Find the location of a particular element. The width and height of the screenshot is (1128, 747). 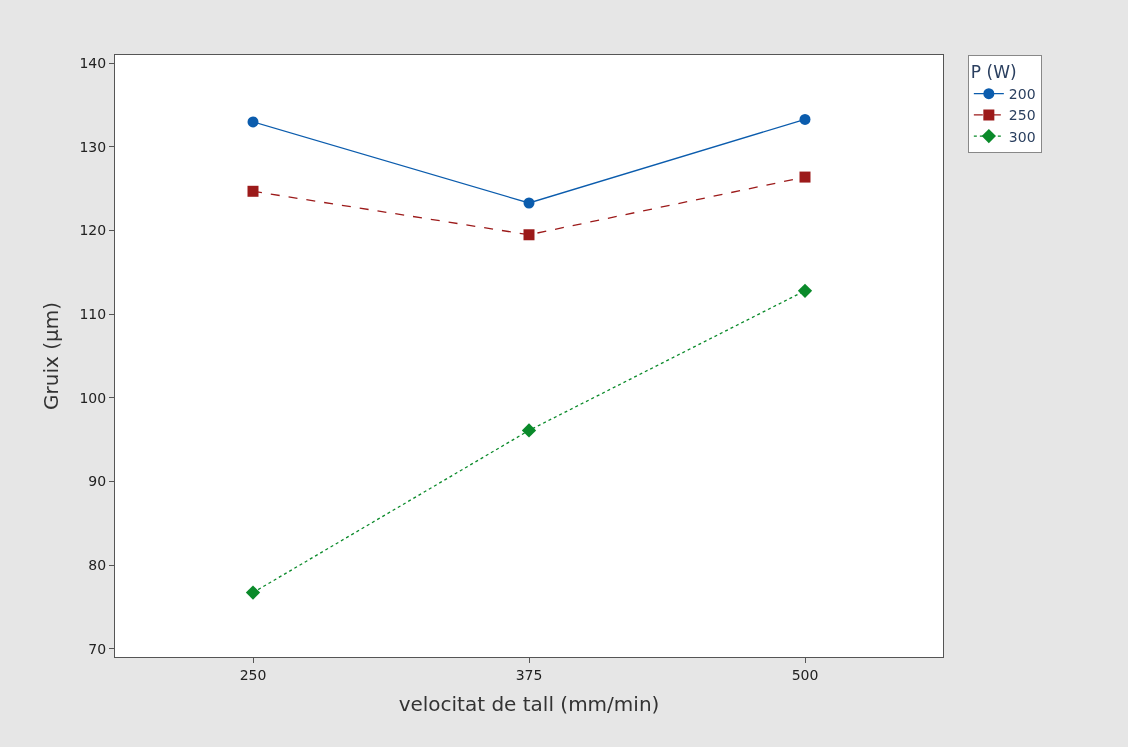

legend-label: 250 is located at coordinates (1022, 115).